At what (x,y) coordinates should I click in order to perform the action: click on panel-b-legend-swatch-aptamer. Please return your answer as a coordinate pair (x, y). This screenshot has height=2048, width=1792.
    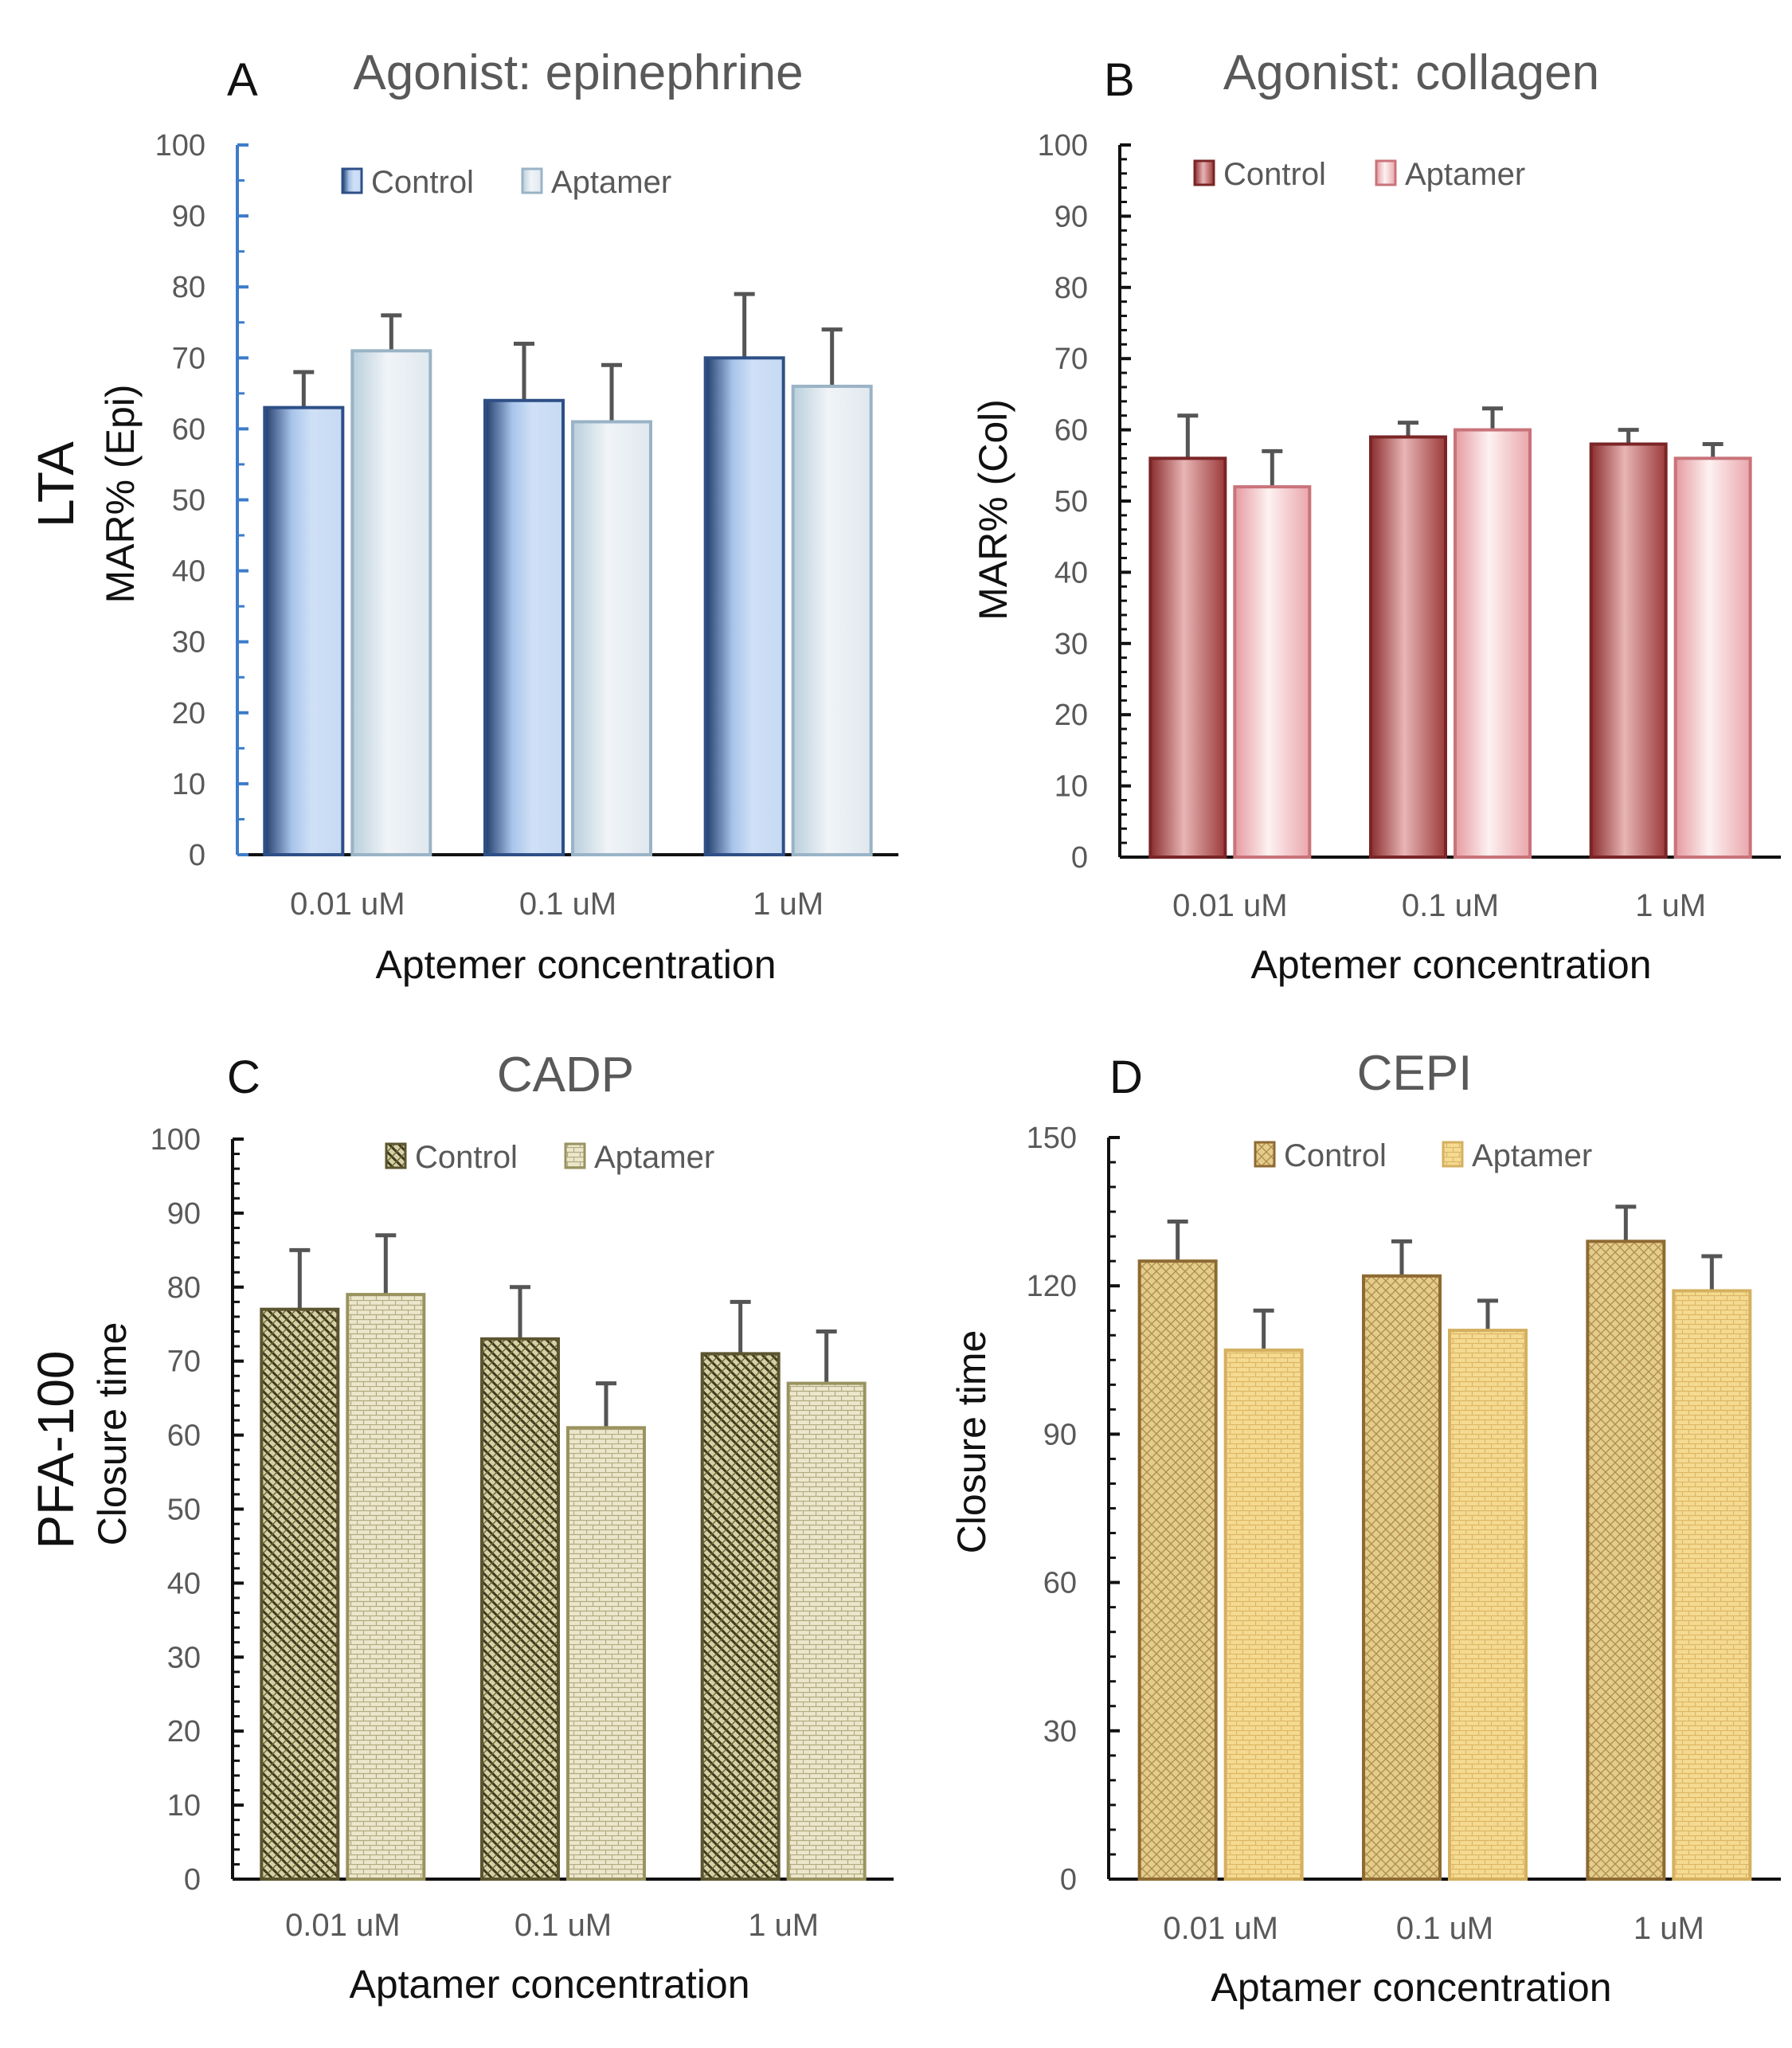
    Looking at the image, I should click on (1386, 172).